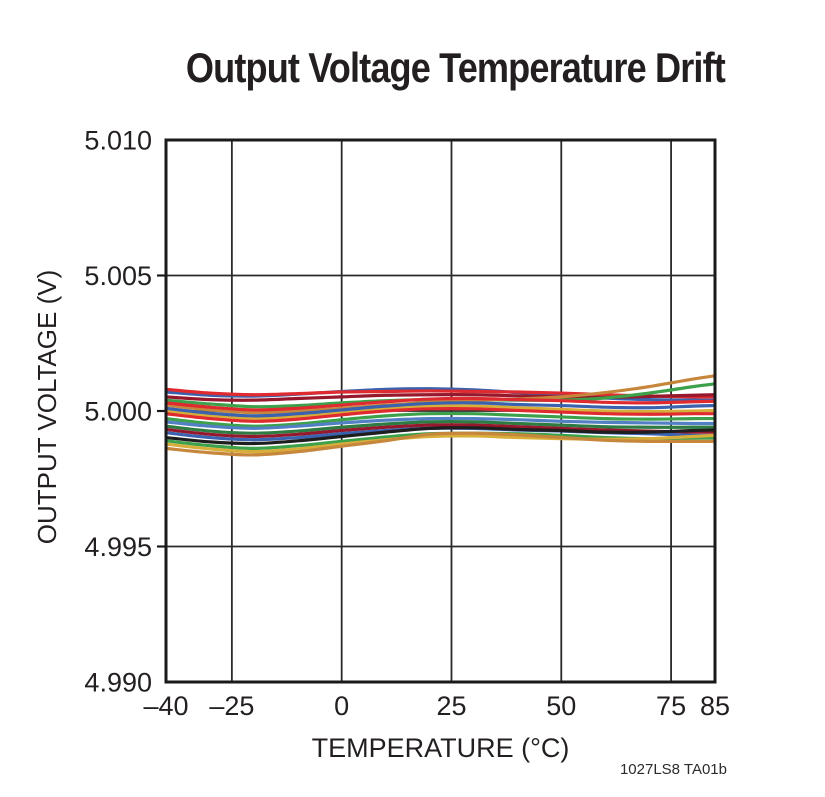 The image size is (825, 797). I want to click on series-group, so click(440, 415).